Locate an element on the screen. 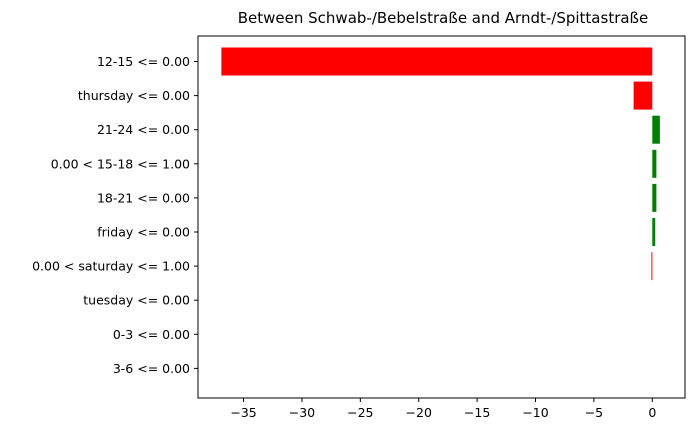 Image resolution: width=700 pixels, height=435 pixels. x-tick-label: −20 is located at coordinates (419, 412).